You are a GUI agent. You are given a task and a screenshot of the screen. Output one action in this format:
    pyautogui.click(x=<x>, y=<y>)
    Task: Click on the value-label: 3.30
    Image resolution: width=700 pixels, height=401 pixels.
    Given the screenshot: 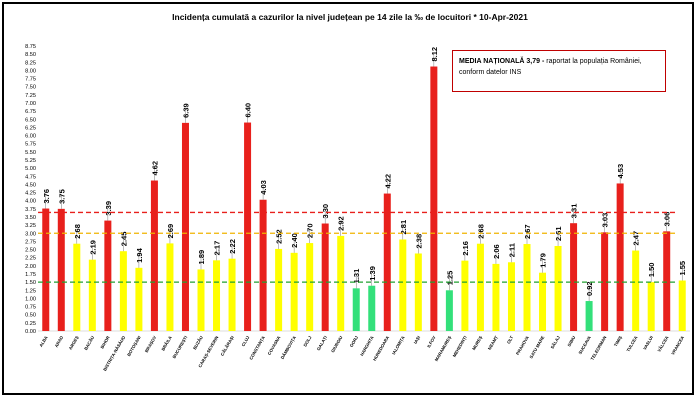 What is the action you would take?
    pyautogui.click(x=325, y=211)
    